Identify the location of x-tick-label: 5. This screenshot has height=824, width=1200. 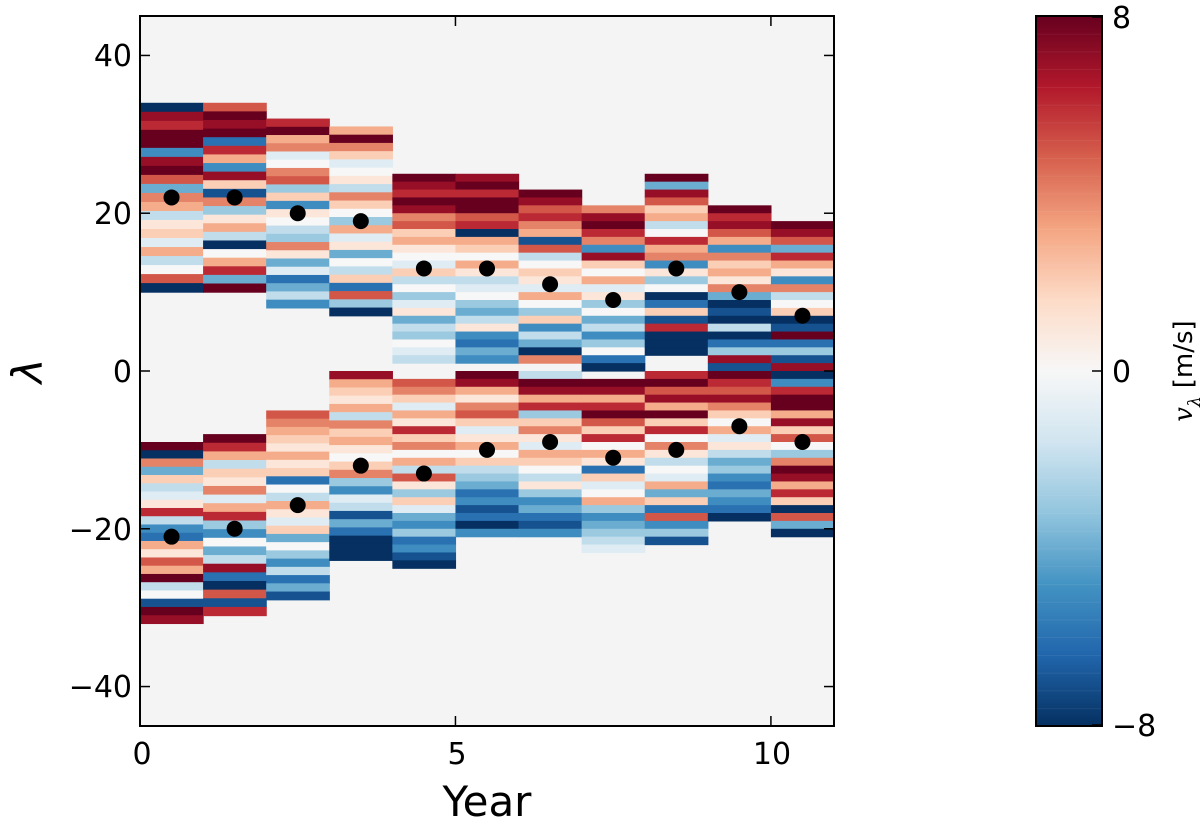
(456, 754).